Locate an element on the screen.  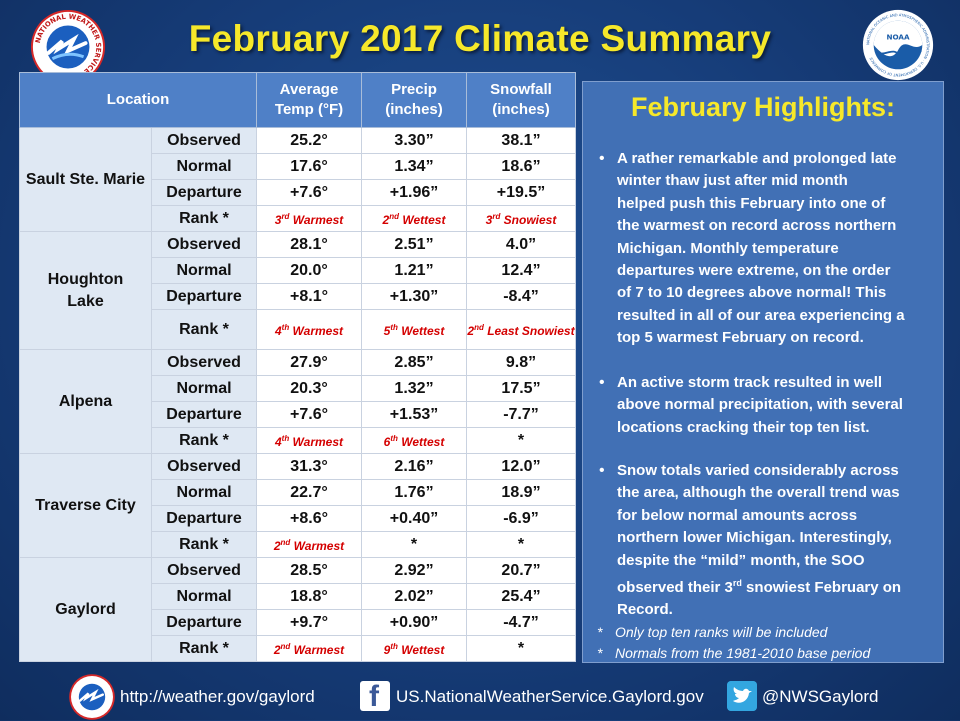
location-traverse-city: Traverse City is located at coordinates (85, 505).